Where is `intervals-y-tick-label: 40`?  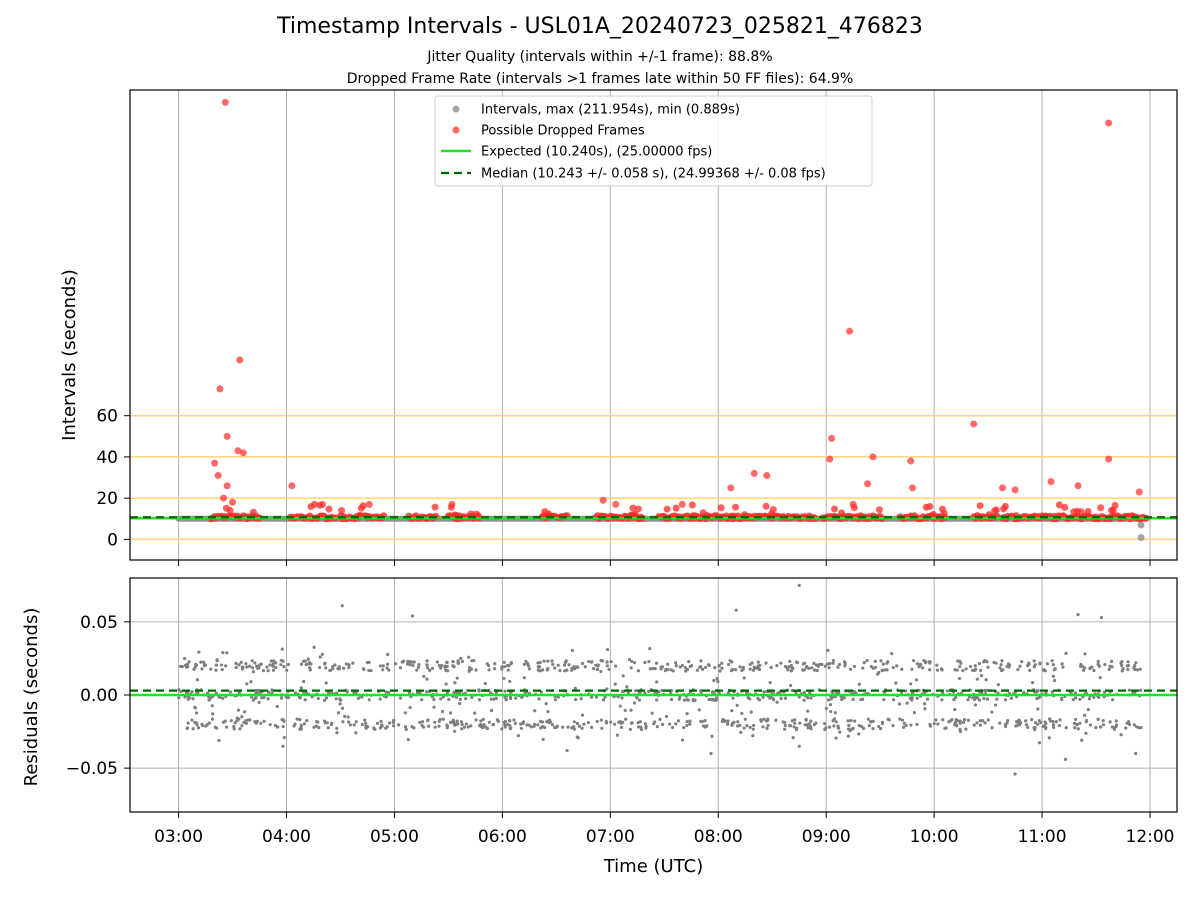
intervals-y-tick-label: 40 is located at coordinates (107, 458).